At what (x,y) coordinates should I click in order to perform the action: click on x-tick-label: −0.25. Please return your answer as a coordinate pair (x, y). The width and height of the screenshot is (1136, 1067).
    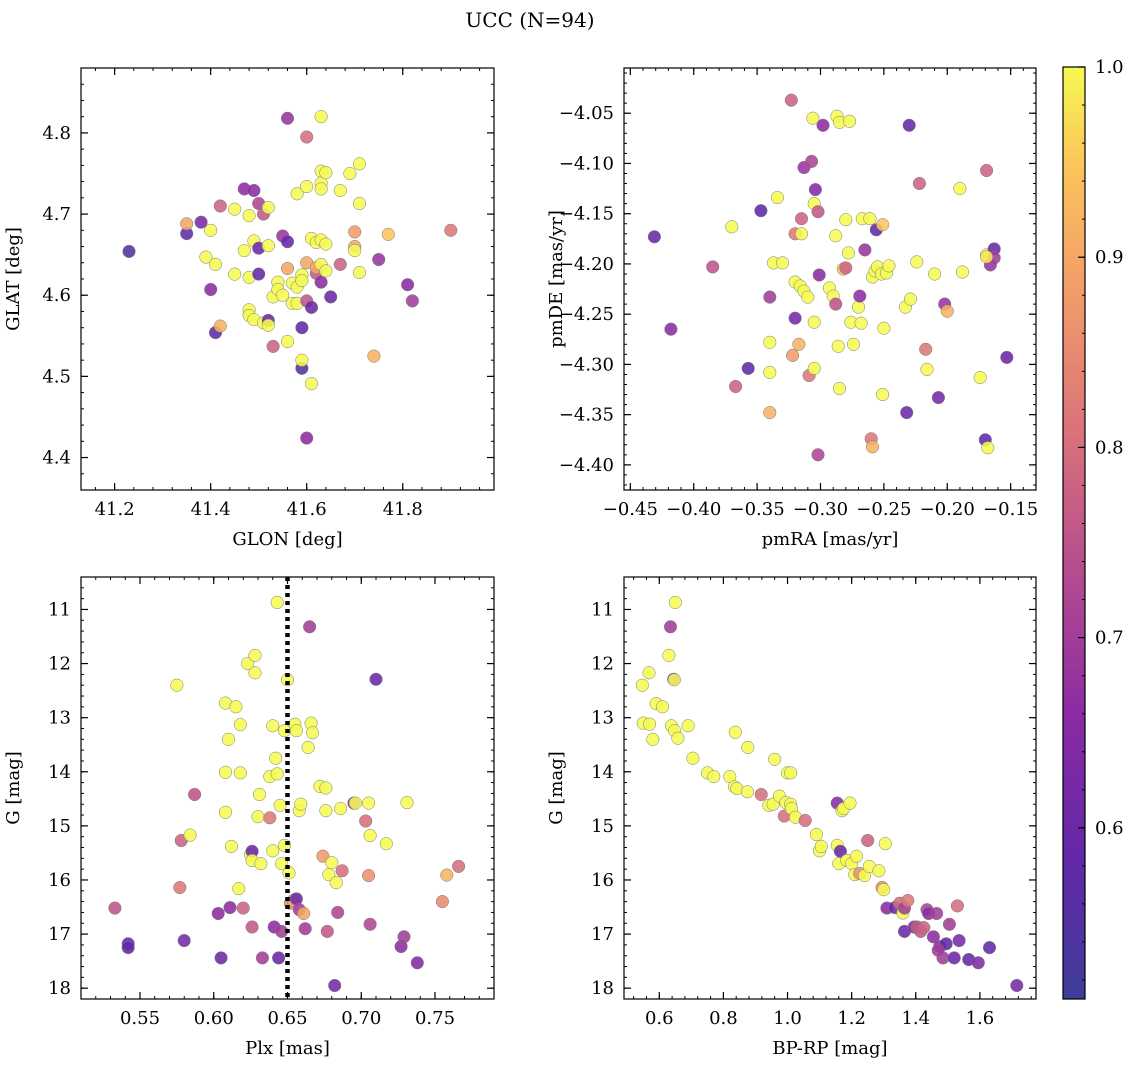
    Looking at the image, I should click on (883, 509).